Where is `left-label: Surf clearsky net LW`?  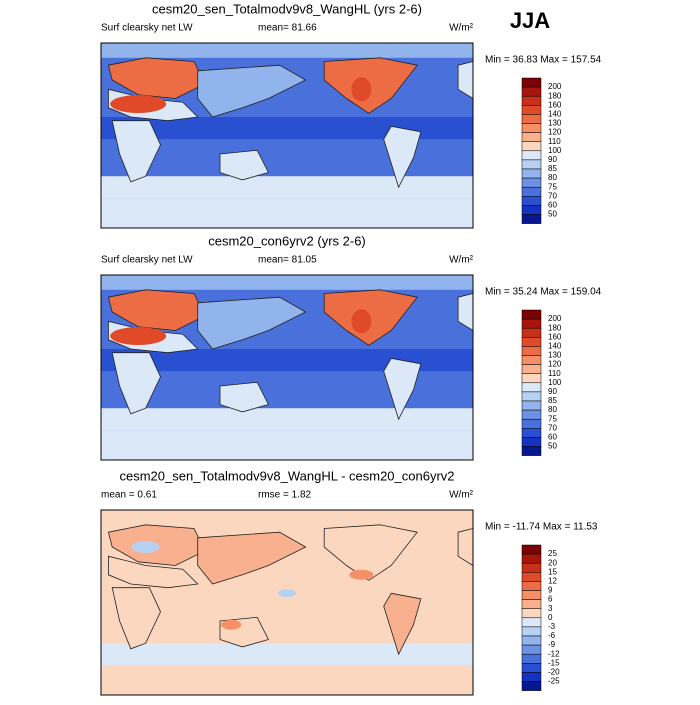 left-label: Surf clearsky net LW is located at coordinates (147, 28).